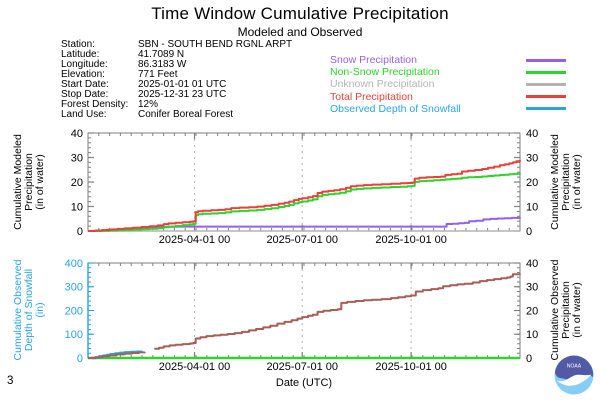 Image resolution: width=600 pixels, height=400 pixels. What do you see at coordinates (385, 72) in the screenshot?
I see `legend-label: Non-Snow Precipitation` at bounding box center [385, 72].